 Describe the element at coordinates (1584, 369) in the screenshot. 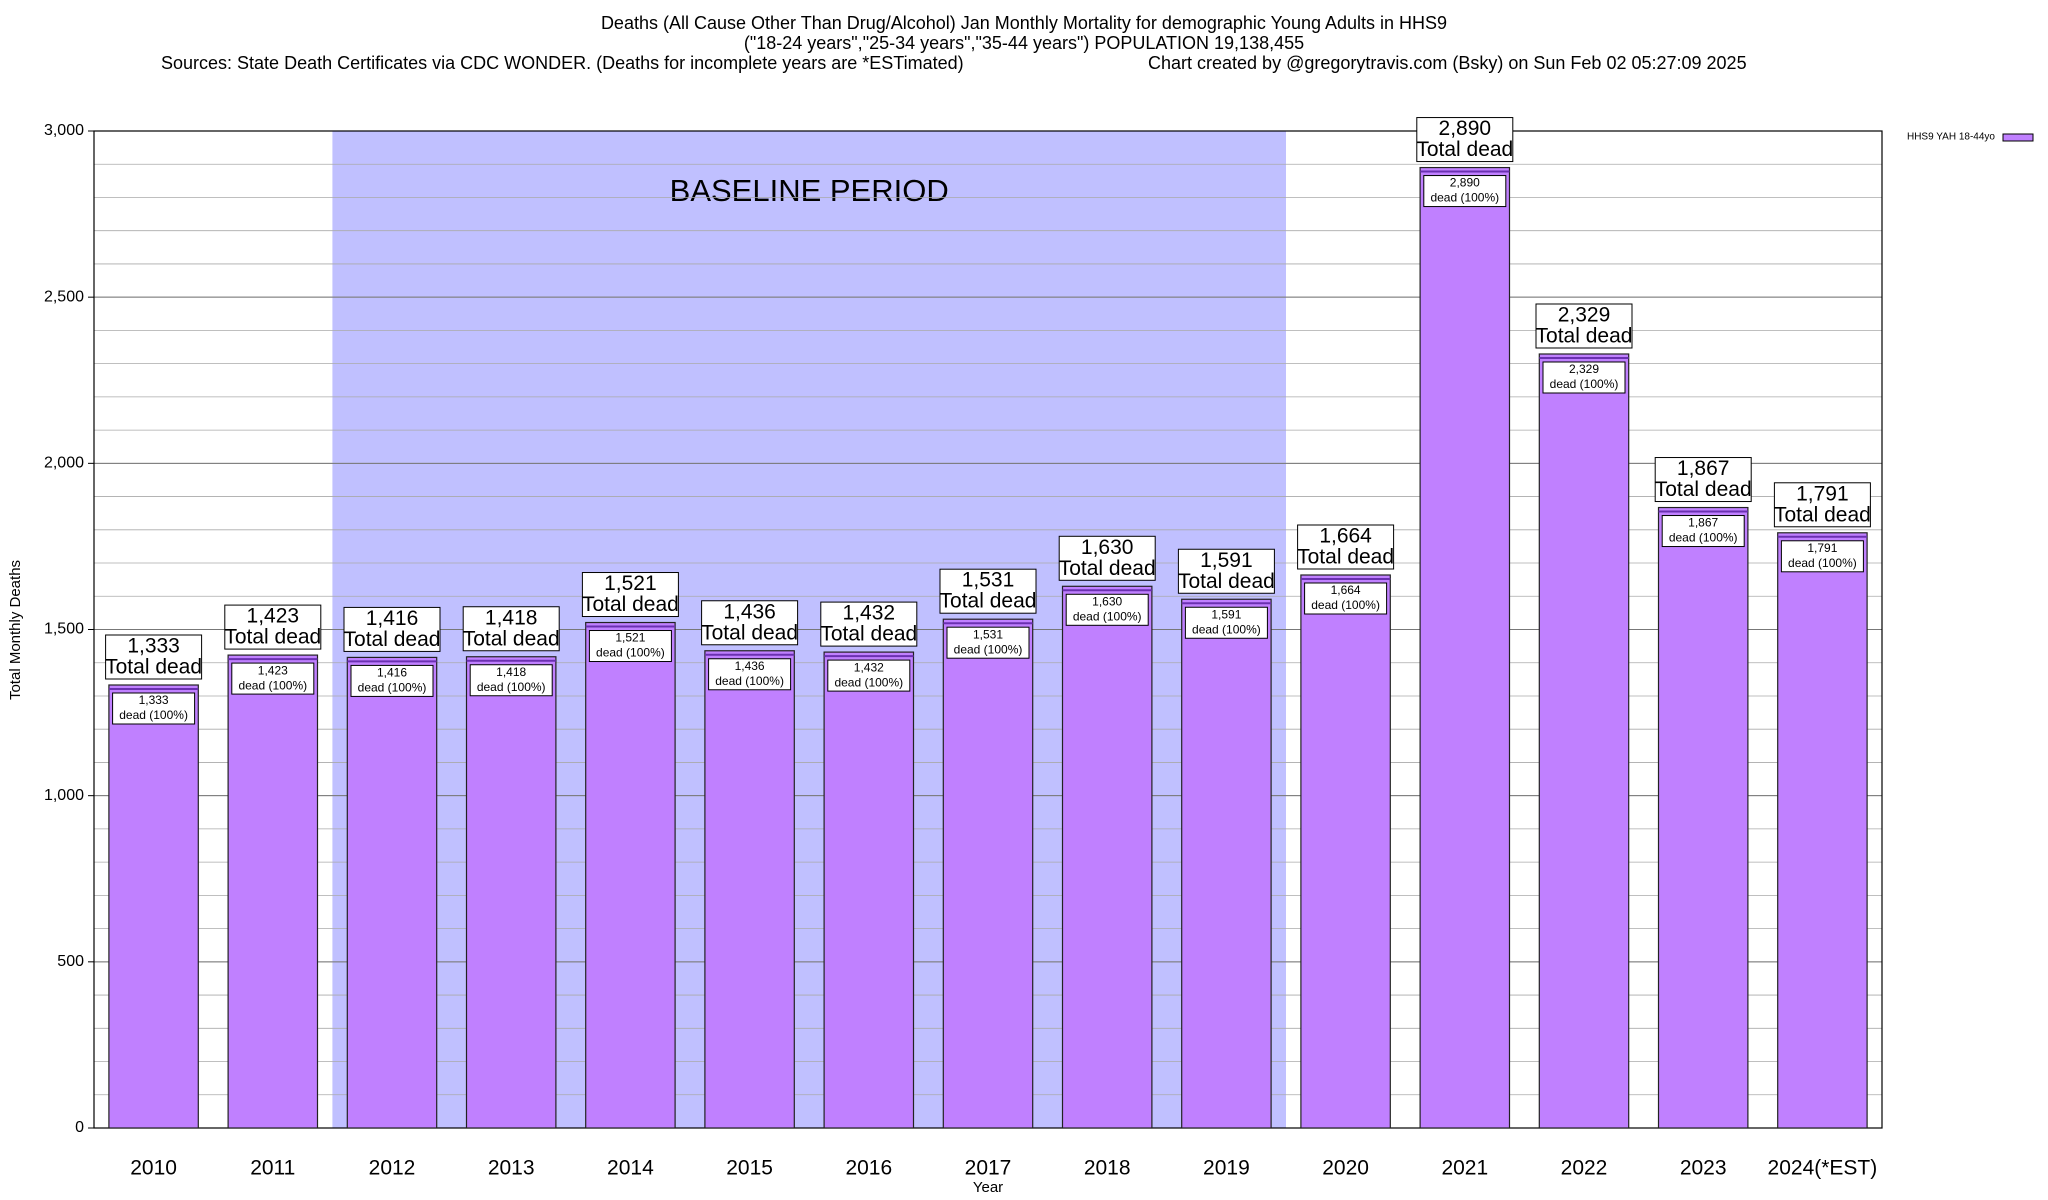

I see `inner-value-label: 2,329` at that location.